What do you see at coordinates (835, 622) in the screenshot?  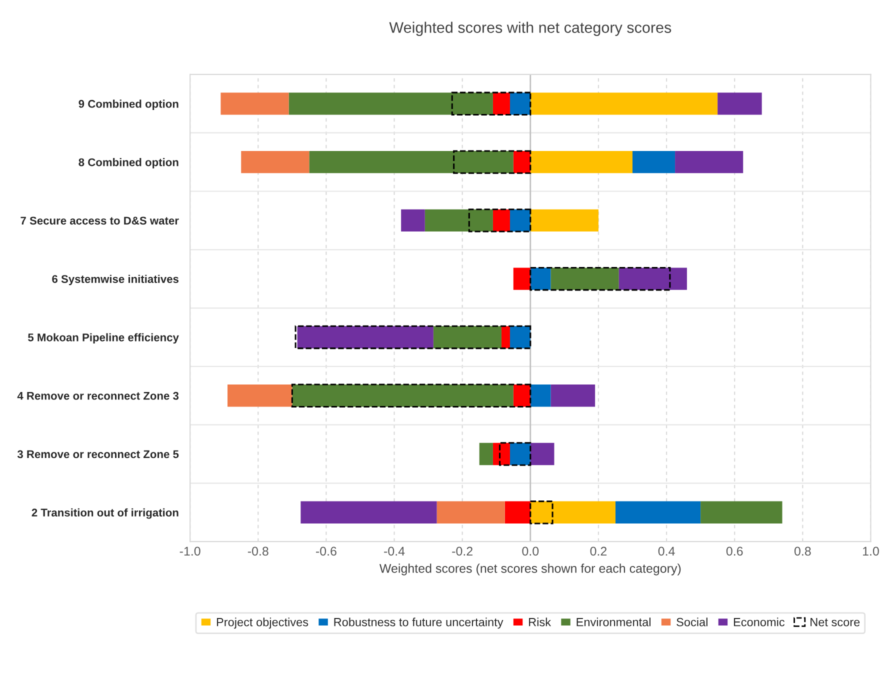 I see `legend-label: Net score` at bounding box center [835, 622].